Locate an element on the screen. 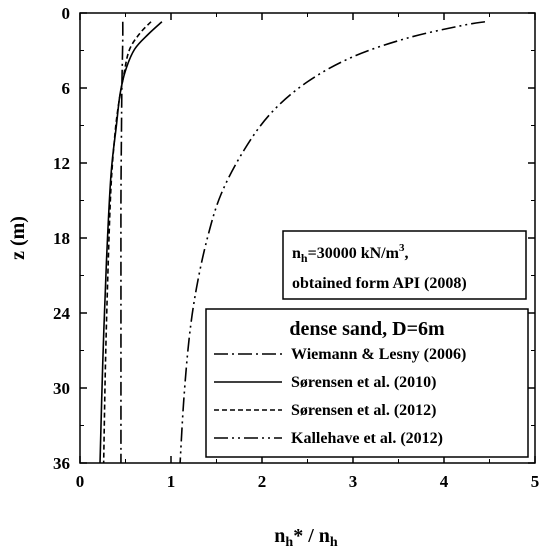  legend-label-1: Wiemann & Lesny (2006) is located at coordinates (378, 354).